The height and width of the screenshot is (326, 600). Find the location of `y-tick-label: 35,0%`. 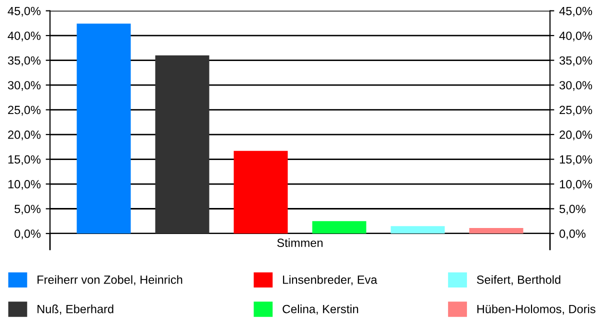

y-tick-label: 35,0% is located at coordinates (24, 61).